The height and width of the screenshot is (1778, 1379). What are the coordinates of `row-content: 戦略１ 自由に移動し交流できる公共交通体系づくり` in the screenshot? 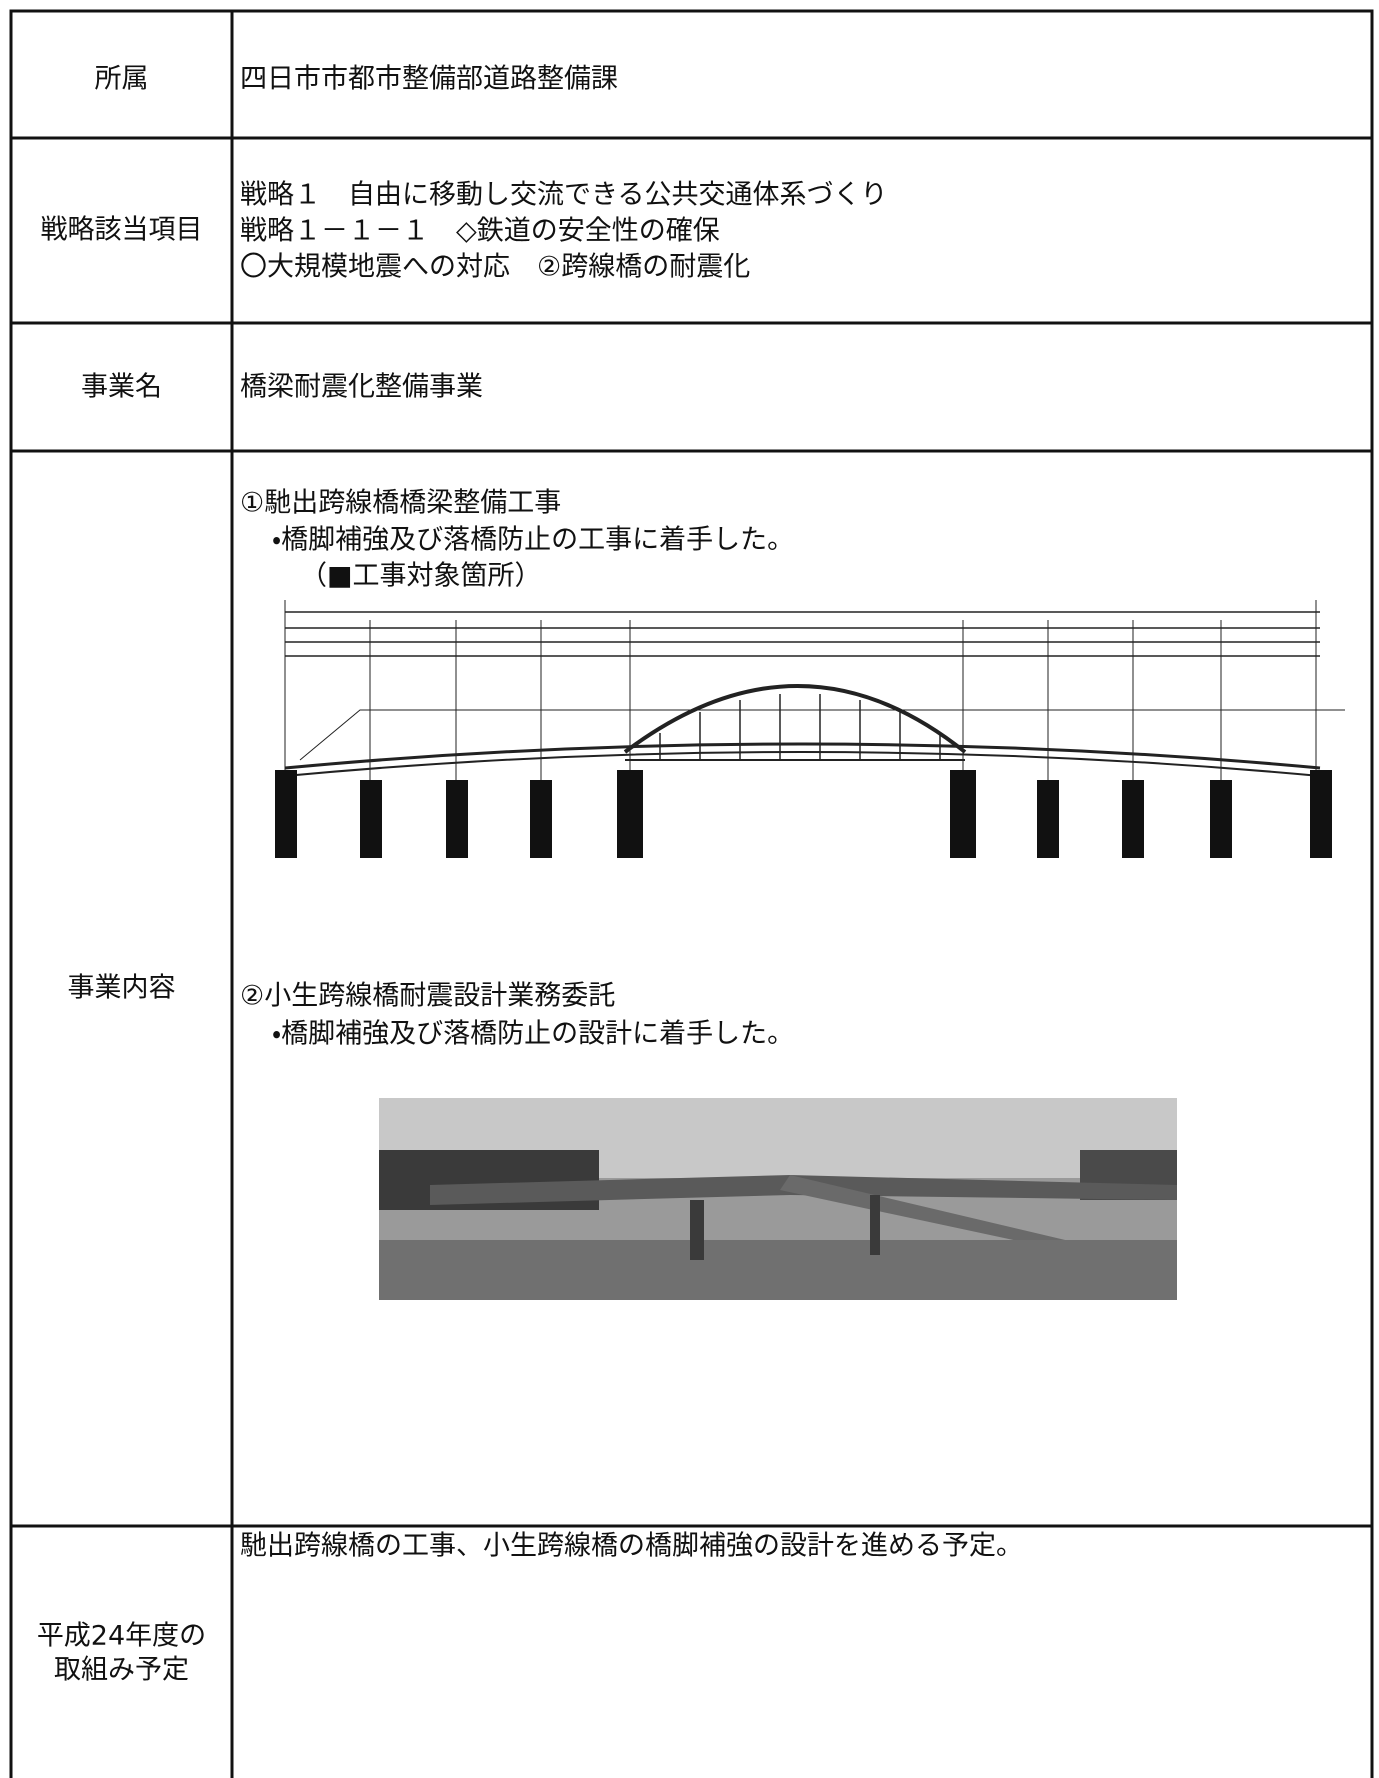 It's located at (564, 195).